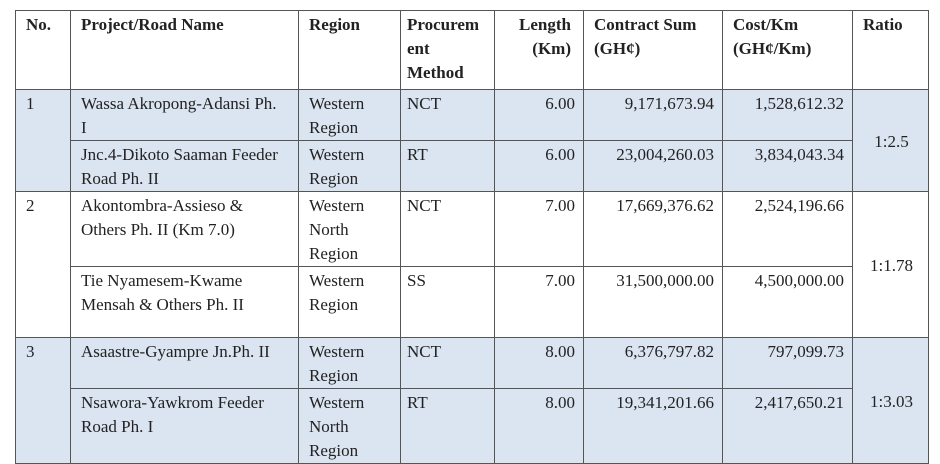 This screenshot has height=464, width=940. What do you see at coordinates (43, 50) in the screenshot?
I see `header-cell: No.` at bounding box center [43, 50].